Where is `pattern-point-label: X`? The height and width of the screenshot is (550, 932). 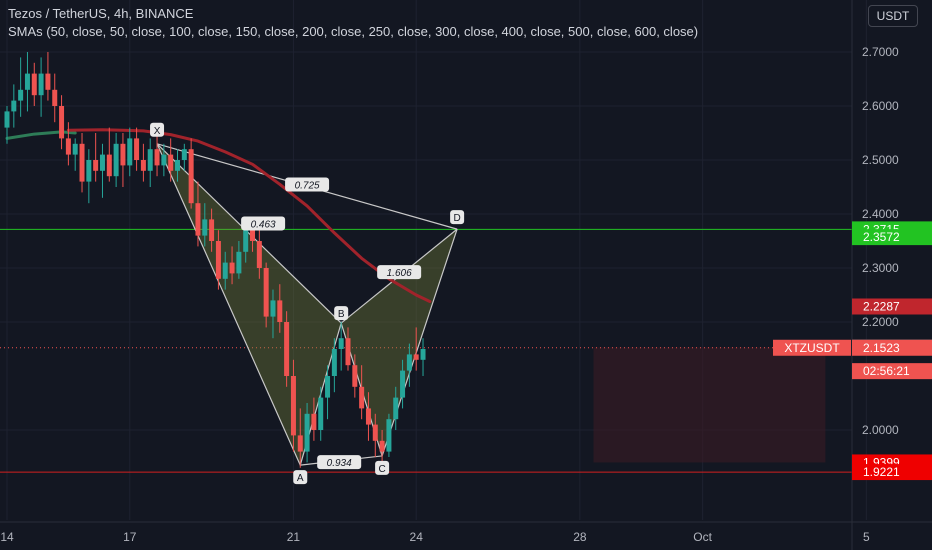 pattern-point-label: X is located at coordinates (157, 131).